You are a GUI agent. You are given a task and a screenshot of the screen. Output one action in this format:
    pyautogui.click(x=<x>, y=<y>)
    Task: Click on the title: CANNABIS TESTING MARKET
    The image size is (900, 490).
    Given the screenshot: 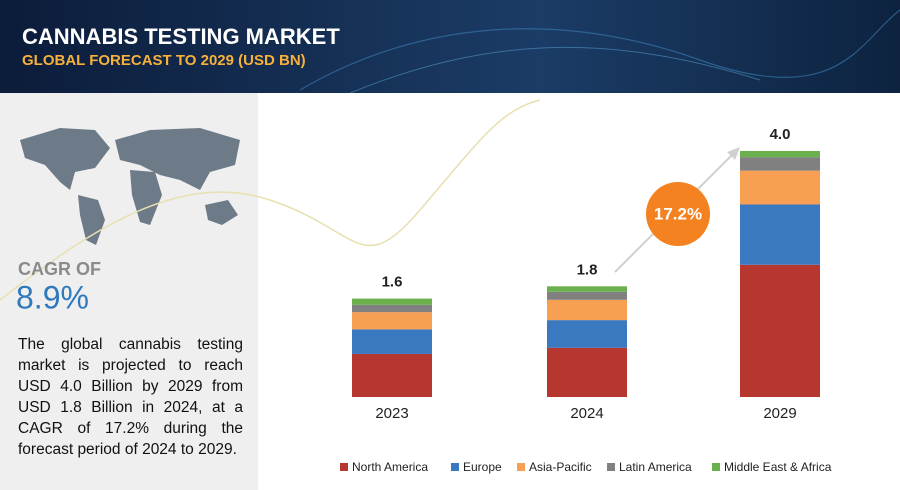 What is the action you would take?
    pyautogui.click(x=181, y=36)
    